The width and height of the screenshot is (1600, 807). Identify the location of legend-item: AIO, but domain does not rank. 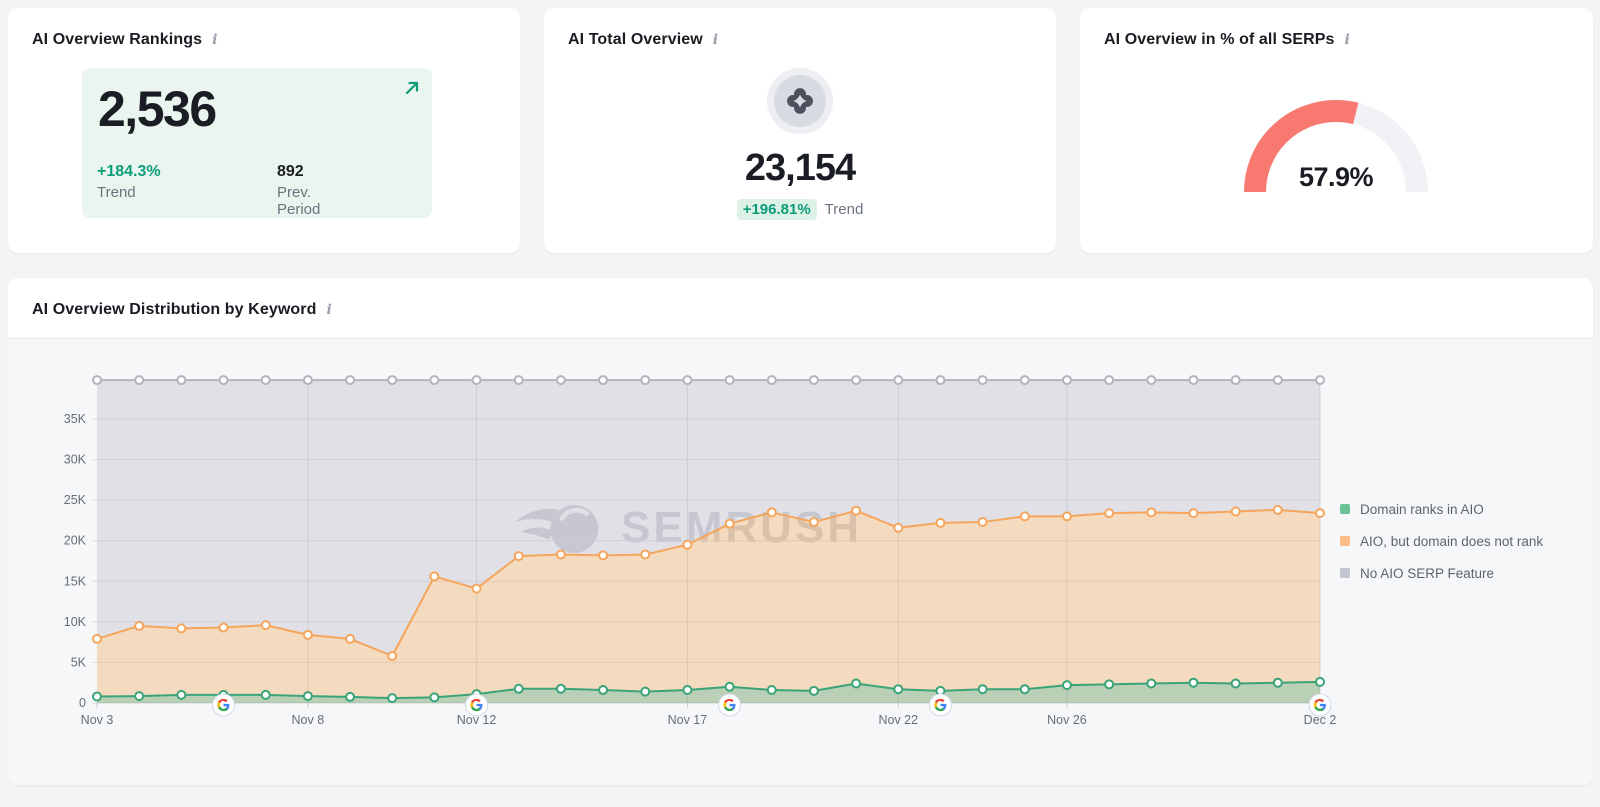
(1441, 541).